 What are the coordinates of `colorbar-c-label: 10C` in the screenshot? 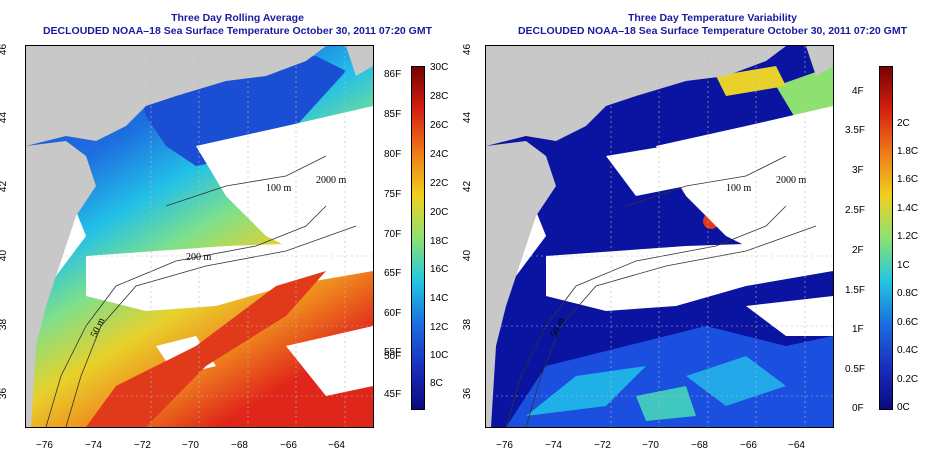 It's located at (439, 355).